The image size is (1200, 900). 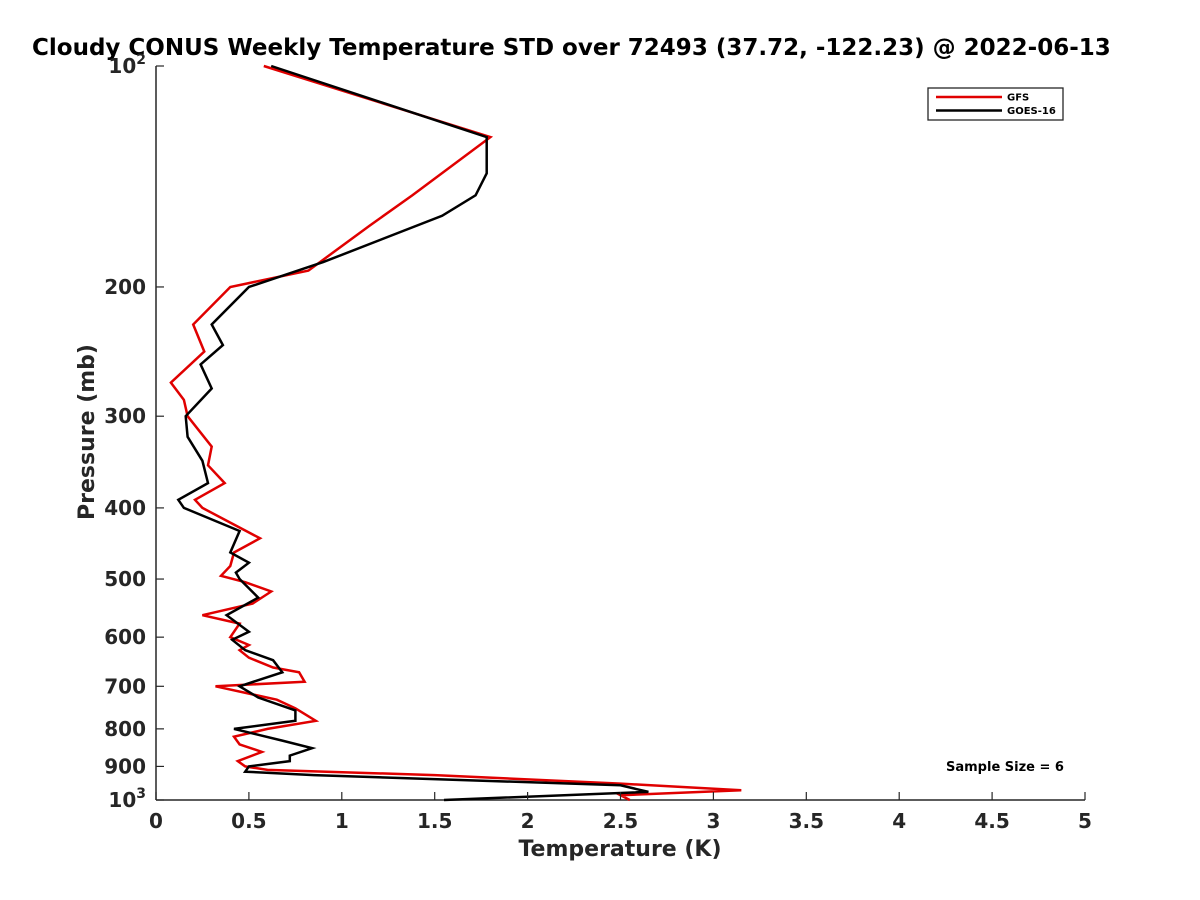 What do you see at coordinates (1018, 98) in the screenshot?
I see `legend-label: GFS` at bounding box center [1018, 98].